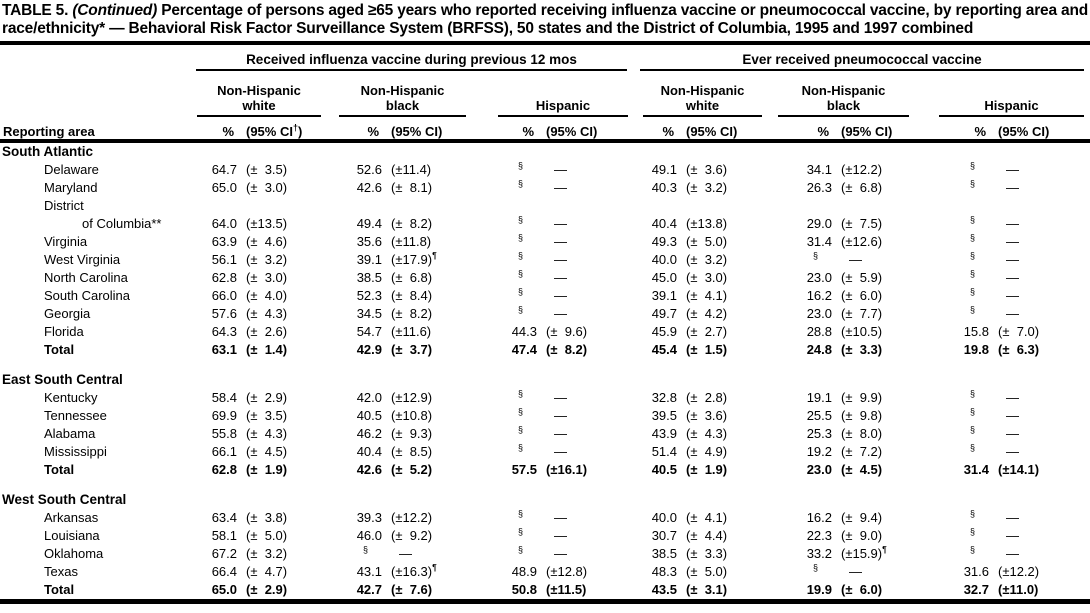 This screenshot has height=613, width=1090. What do you see at coordinates (267, 571) in the screenshot?
I see `ci-cell: (± 4.7)` at bounding box center [267, 571].